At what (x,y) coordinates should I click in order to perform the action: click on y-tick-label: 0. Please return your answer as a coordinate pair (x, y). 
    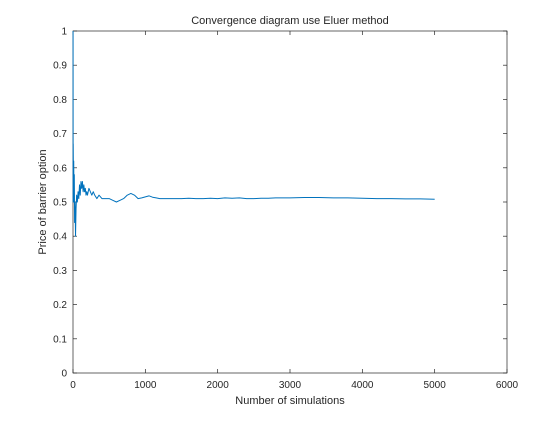
    Looking at the image, I should click on (64, 374).